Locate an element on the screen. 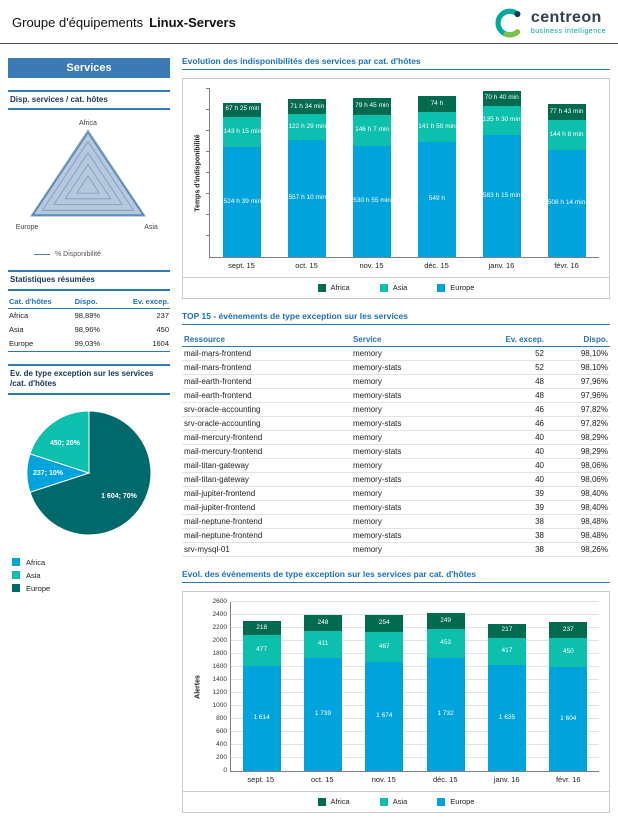 The width and height of the screenshot is (618, 825). bar-value-label: 71 h 34 min is located at coordinates (307, 106).